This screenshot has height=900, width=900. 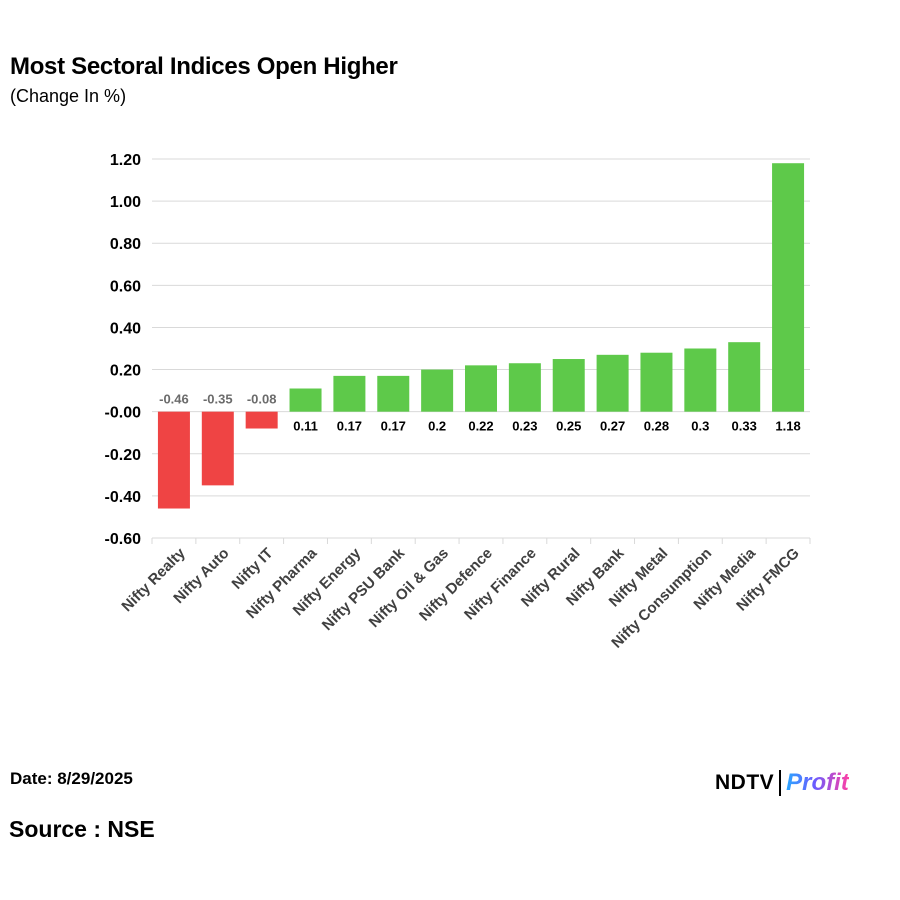 What do you see at coordinates (568, 426) in the screenshot?
I see `data-label: 0.25` at bounding box center [568, 426].